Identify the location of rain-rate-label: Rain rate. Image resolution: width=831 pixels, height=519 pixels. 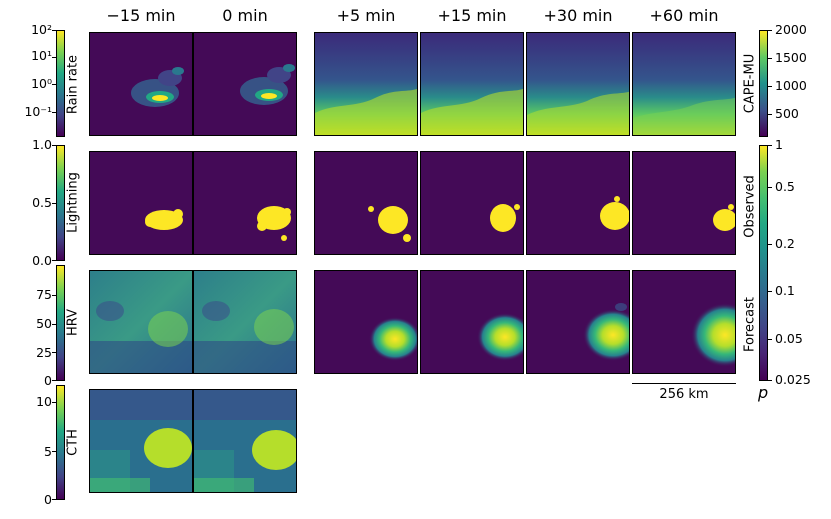
(73, 84).